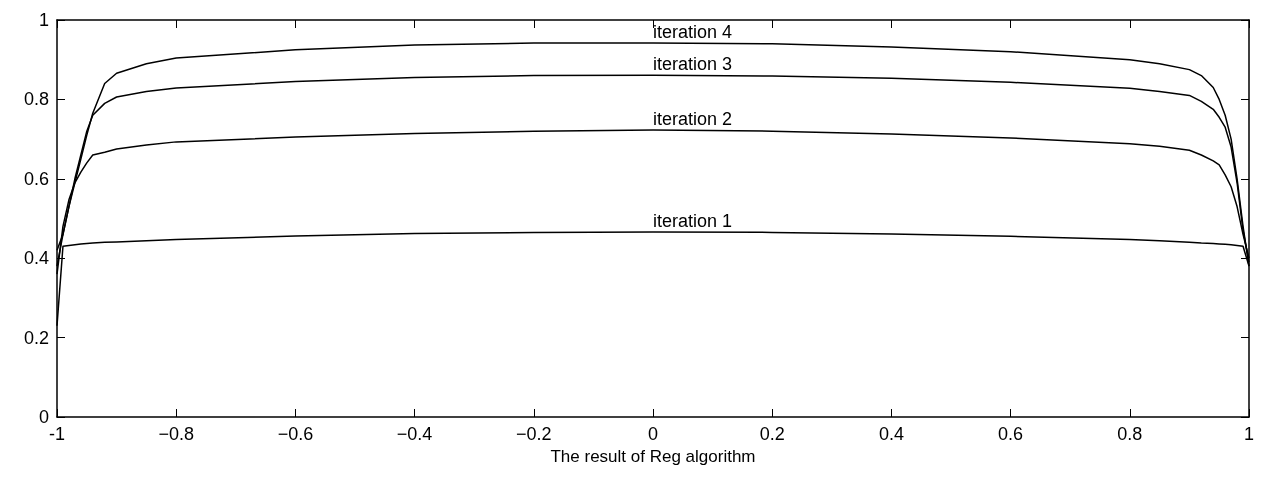 Image resolution: width=1264 pixels, height=489 pixels. I want to click on x-tick-label: 0, so click(653, 434).